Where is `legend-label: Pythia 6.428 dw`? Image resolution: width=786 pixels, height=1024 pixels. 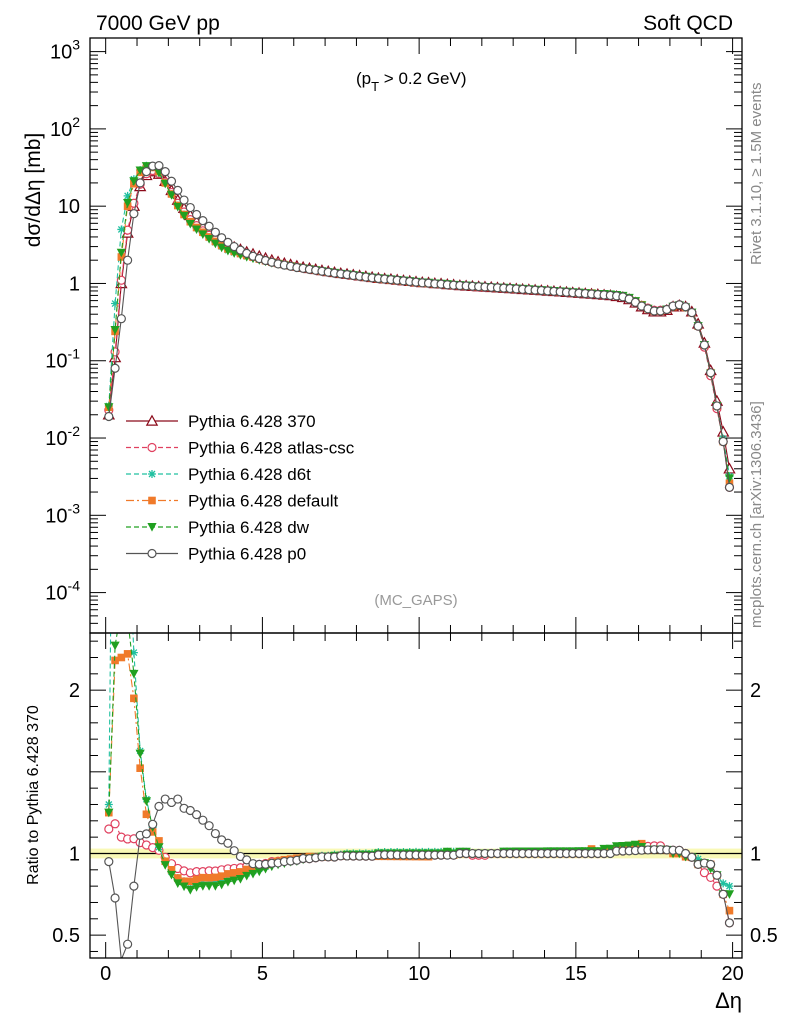
legend-label: Pythia 6.428 dw is located at coordinates (249, 527).